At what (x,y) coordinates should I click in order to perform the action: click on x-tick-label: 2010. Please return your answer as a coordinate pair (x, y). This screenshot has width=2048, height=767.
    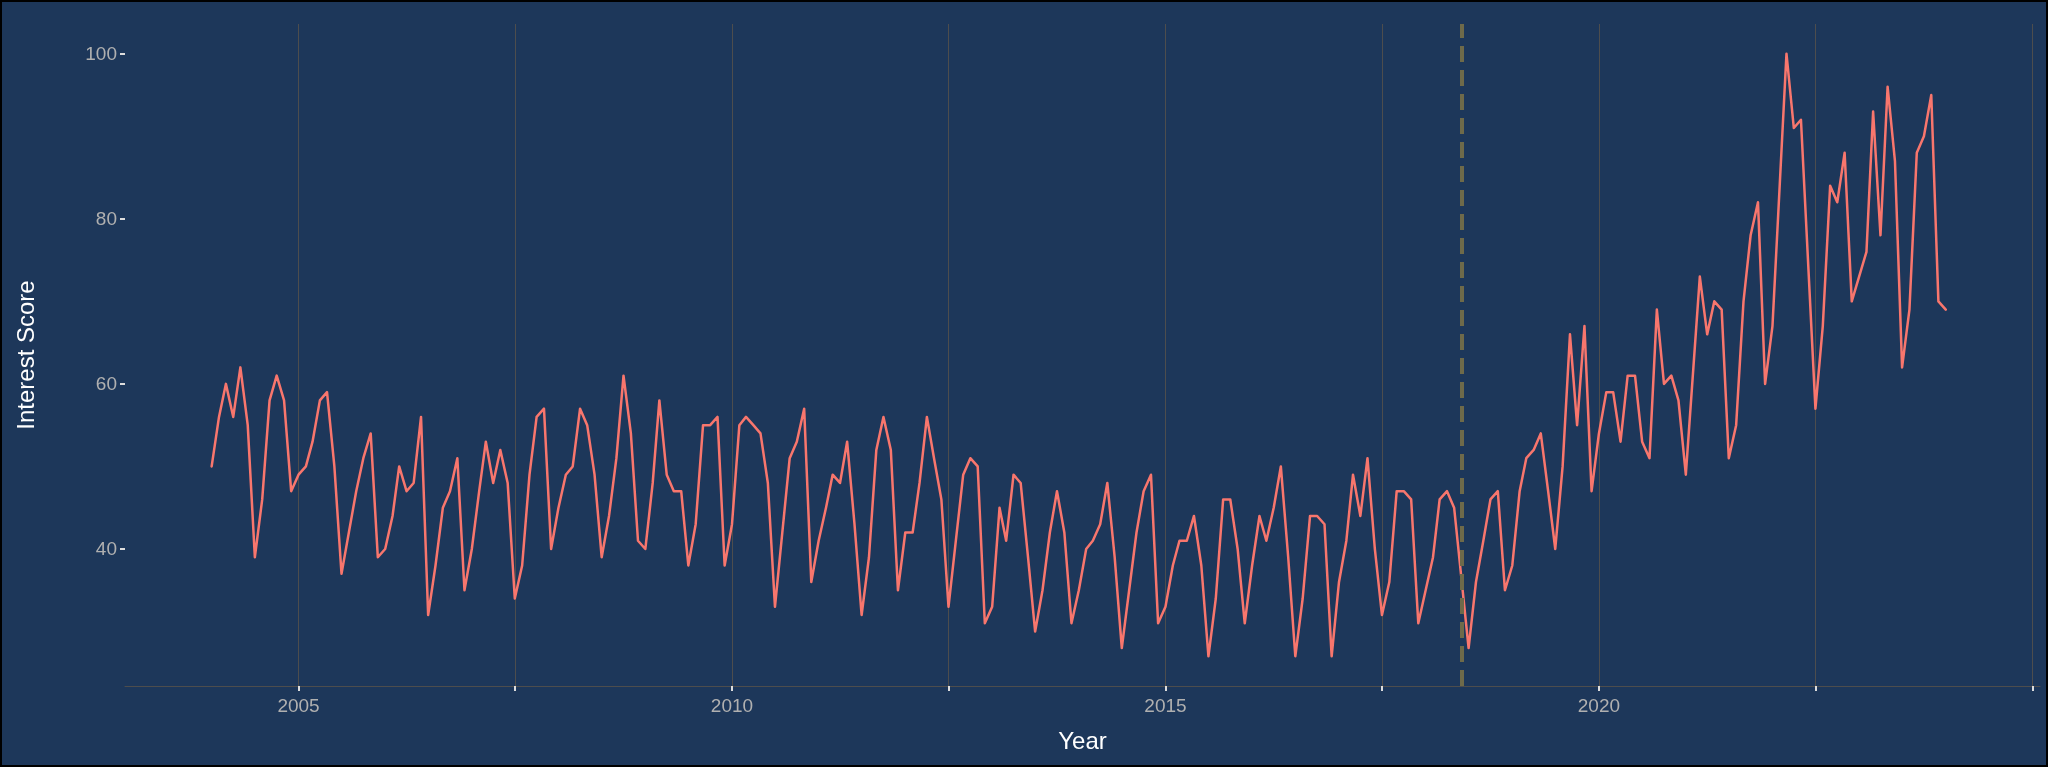
    Looking at the image, I should click on (732, 705).